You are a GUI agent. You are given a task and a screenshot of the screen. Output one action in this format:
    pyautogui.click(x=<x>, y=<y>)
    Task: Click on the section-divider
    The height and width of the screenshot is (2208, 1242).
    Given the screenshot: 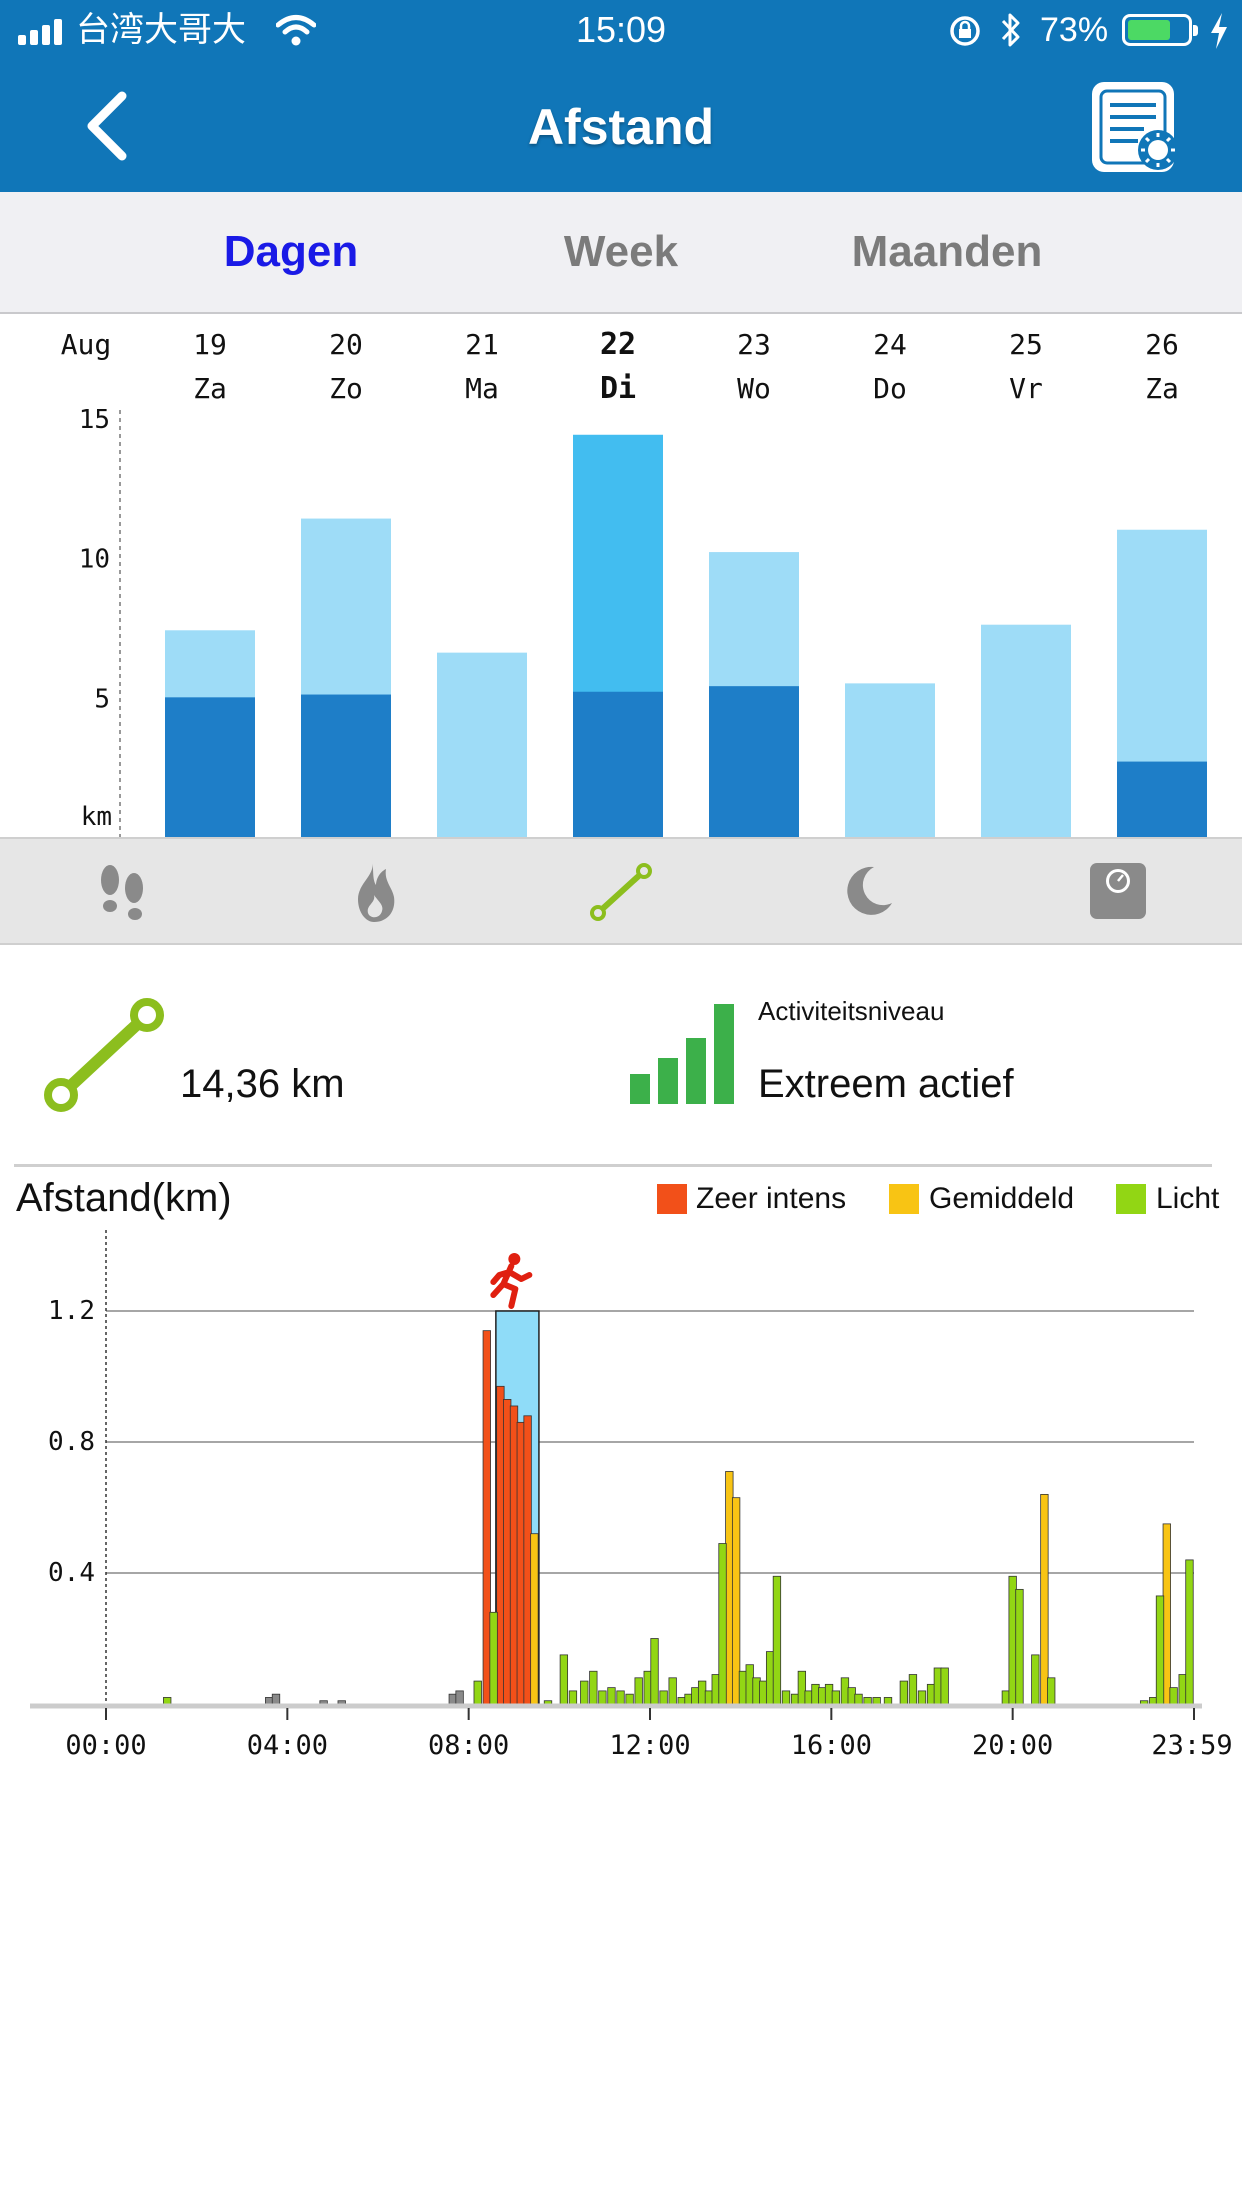 What is the action you would take?
    pyautogui.click(x=613, y=1165)
    